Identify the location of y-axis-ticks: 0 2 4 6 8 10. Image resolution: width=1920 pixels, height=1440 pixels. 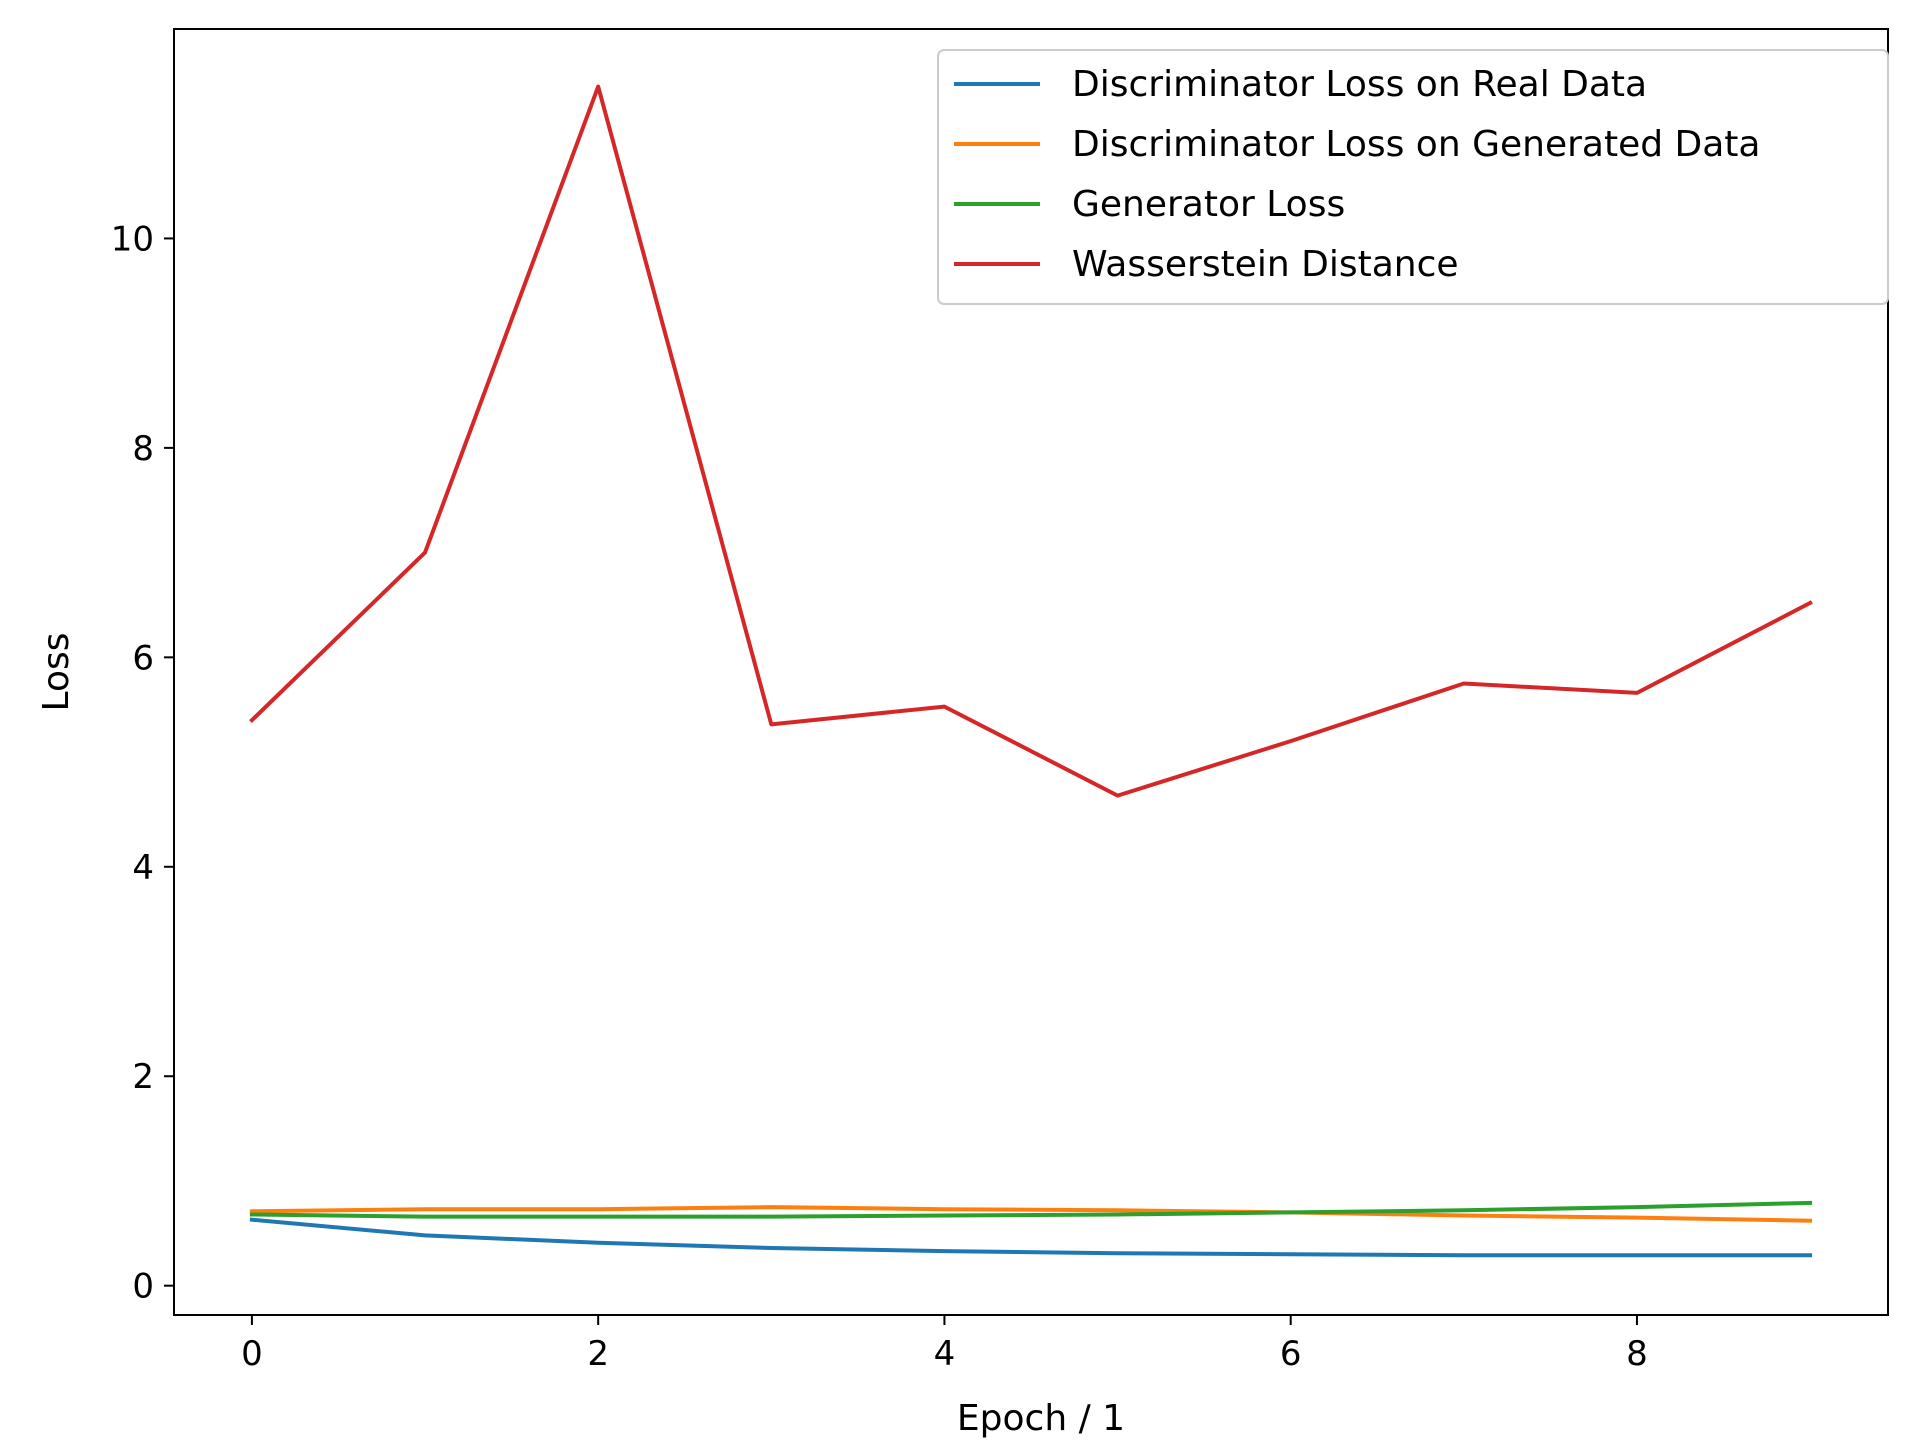
(142, 763).